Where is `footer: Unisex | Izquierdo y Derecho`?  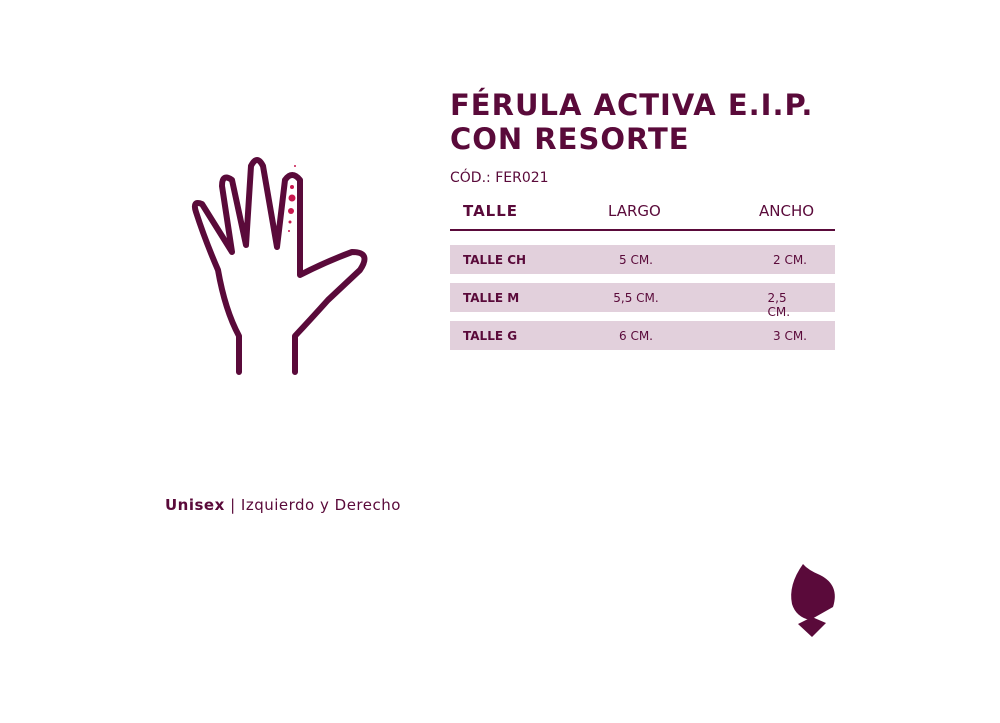
footer: Unisex | Izquierdo y Derecho is located at coordinates (283, 505).